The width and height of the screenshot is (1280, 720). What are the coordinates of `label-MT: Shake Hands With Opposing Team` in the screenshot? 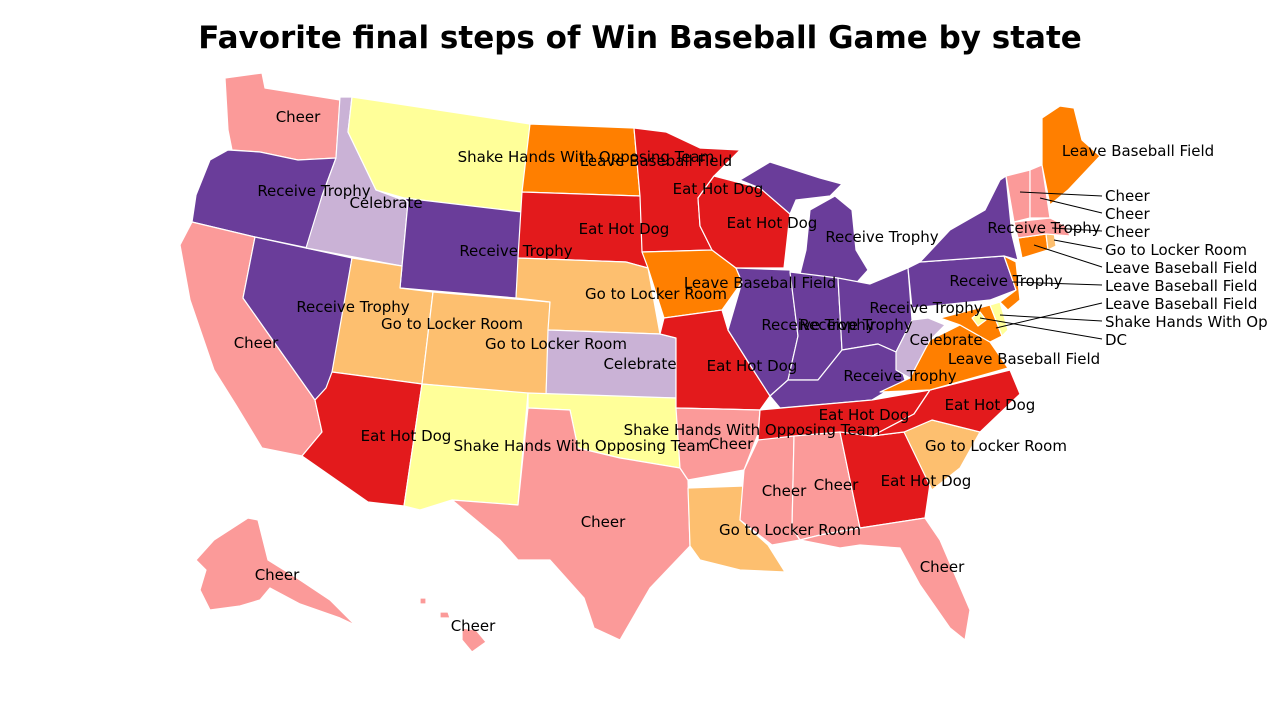 It's located at (586, 157).